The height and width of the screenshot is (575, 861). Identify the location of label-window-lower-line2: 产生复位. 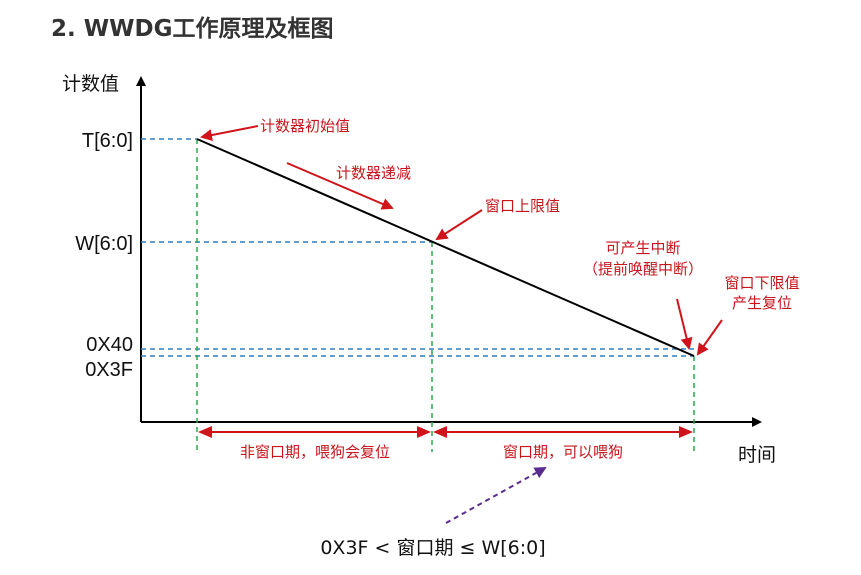
(762, 303).